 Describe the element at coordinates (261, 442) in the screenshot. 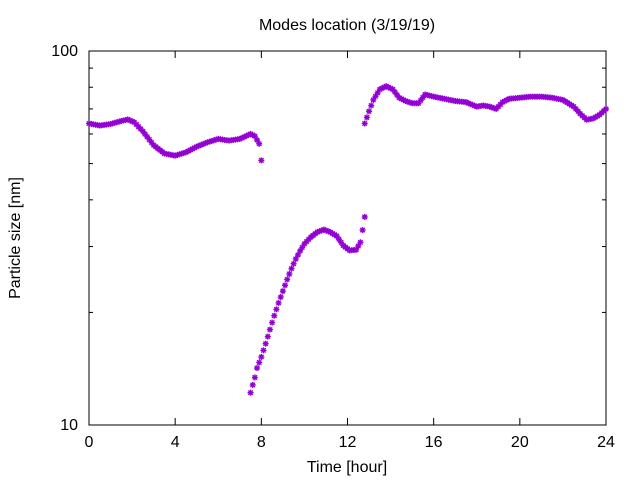

I see `x-tick-label: 8` at that location.